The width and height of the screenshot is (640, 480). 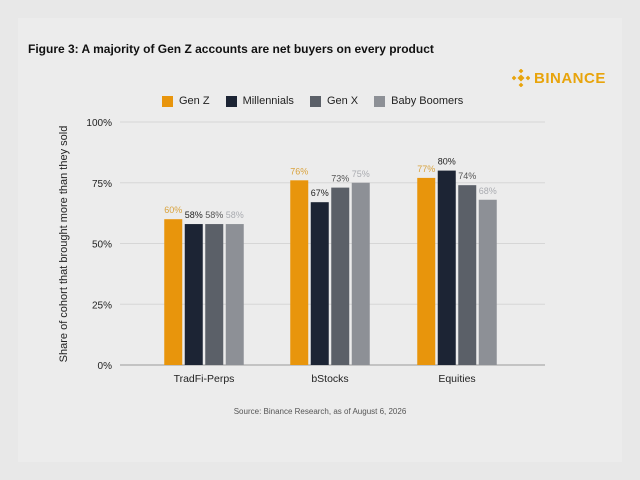 I want to click on data-label: 75%, so click(x=361, y=174).